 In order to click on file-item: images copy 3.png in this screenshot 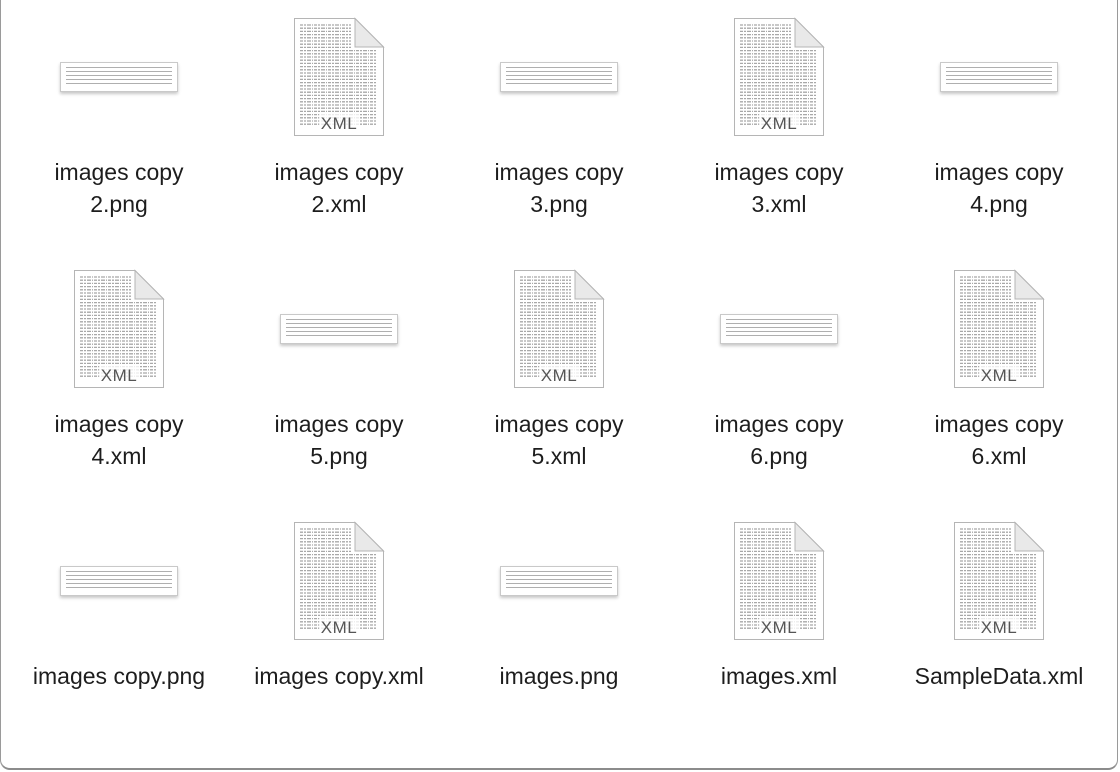, I will do `click(559, 126)`.